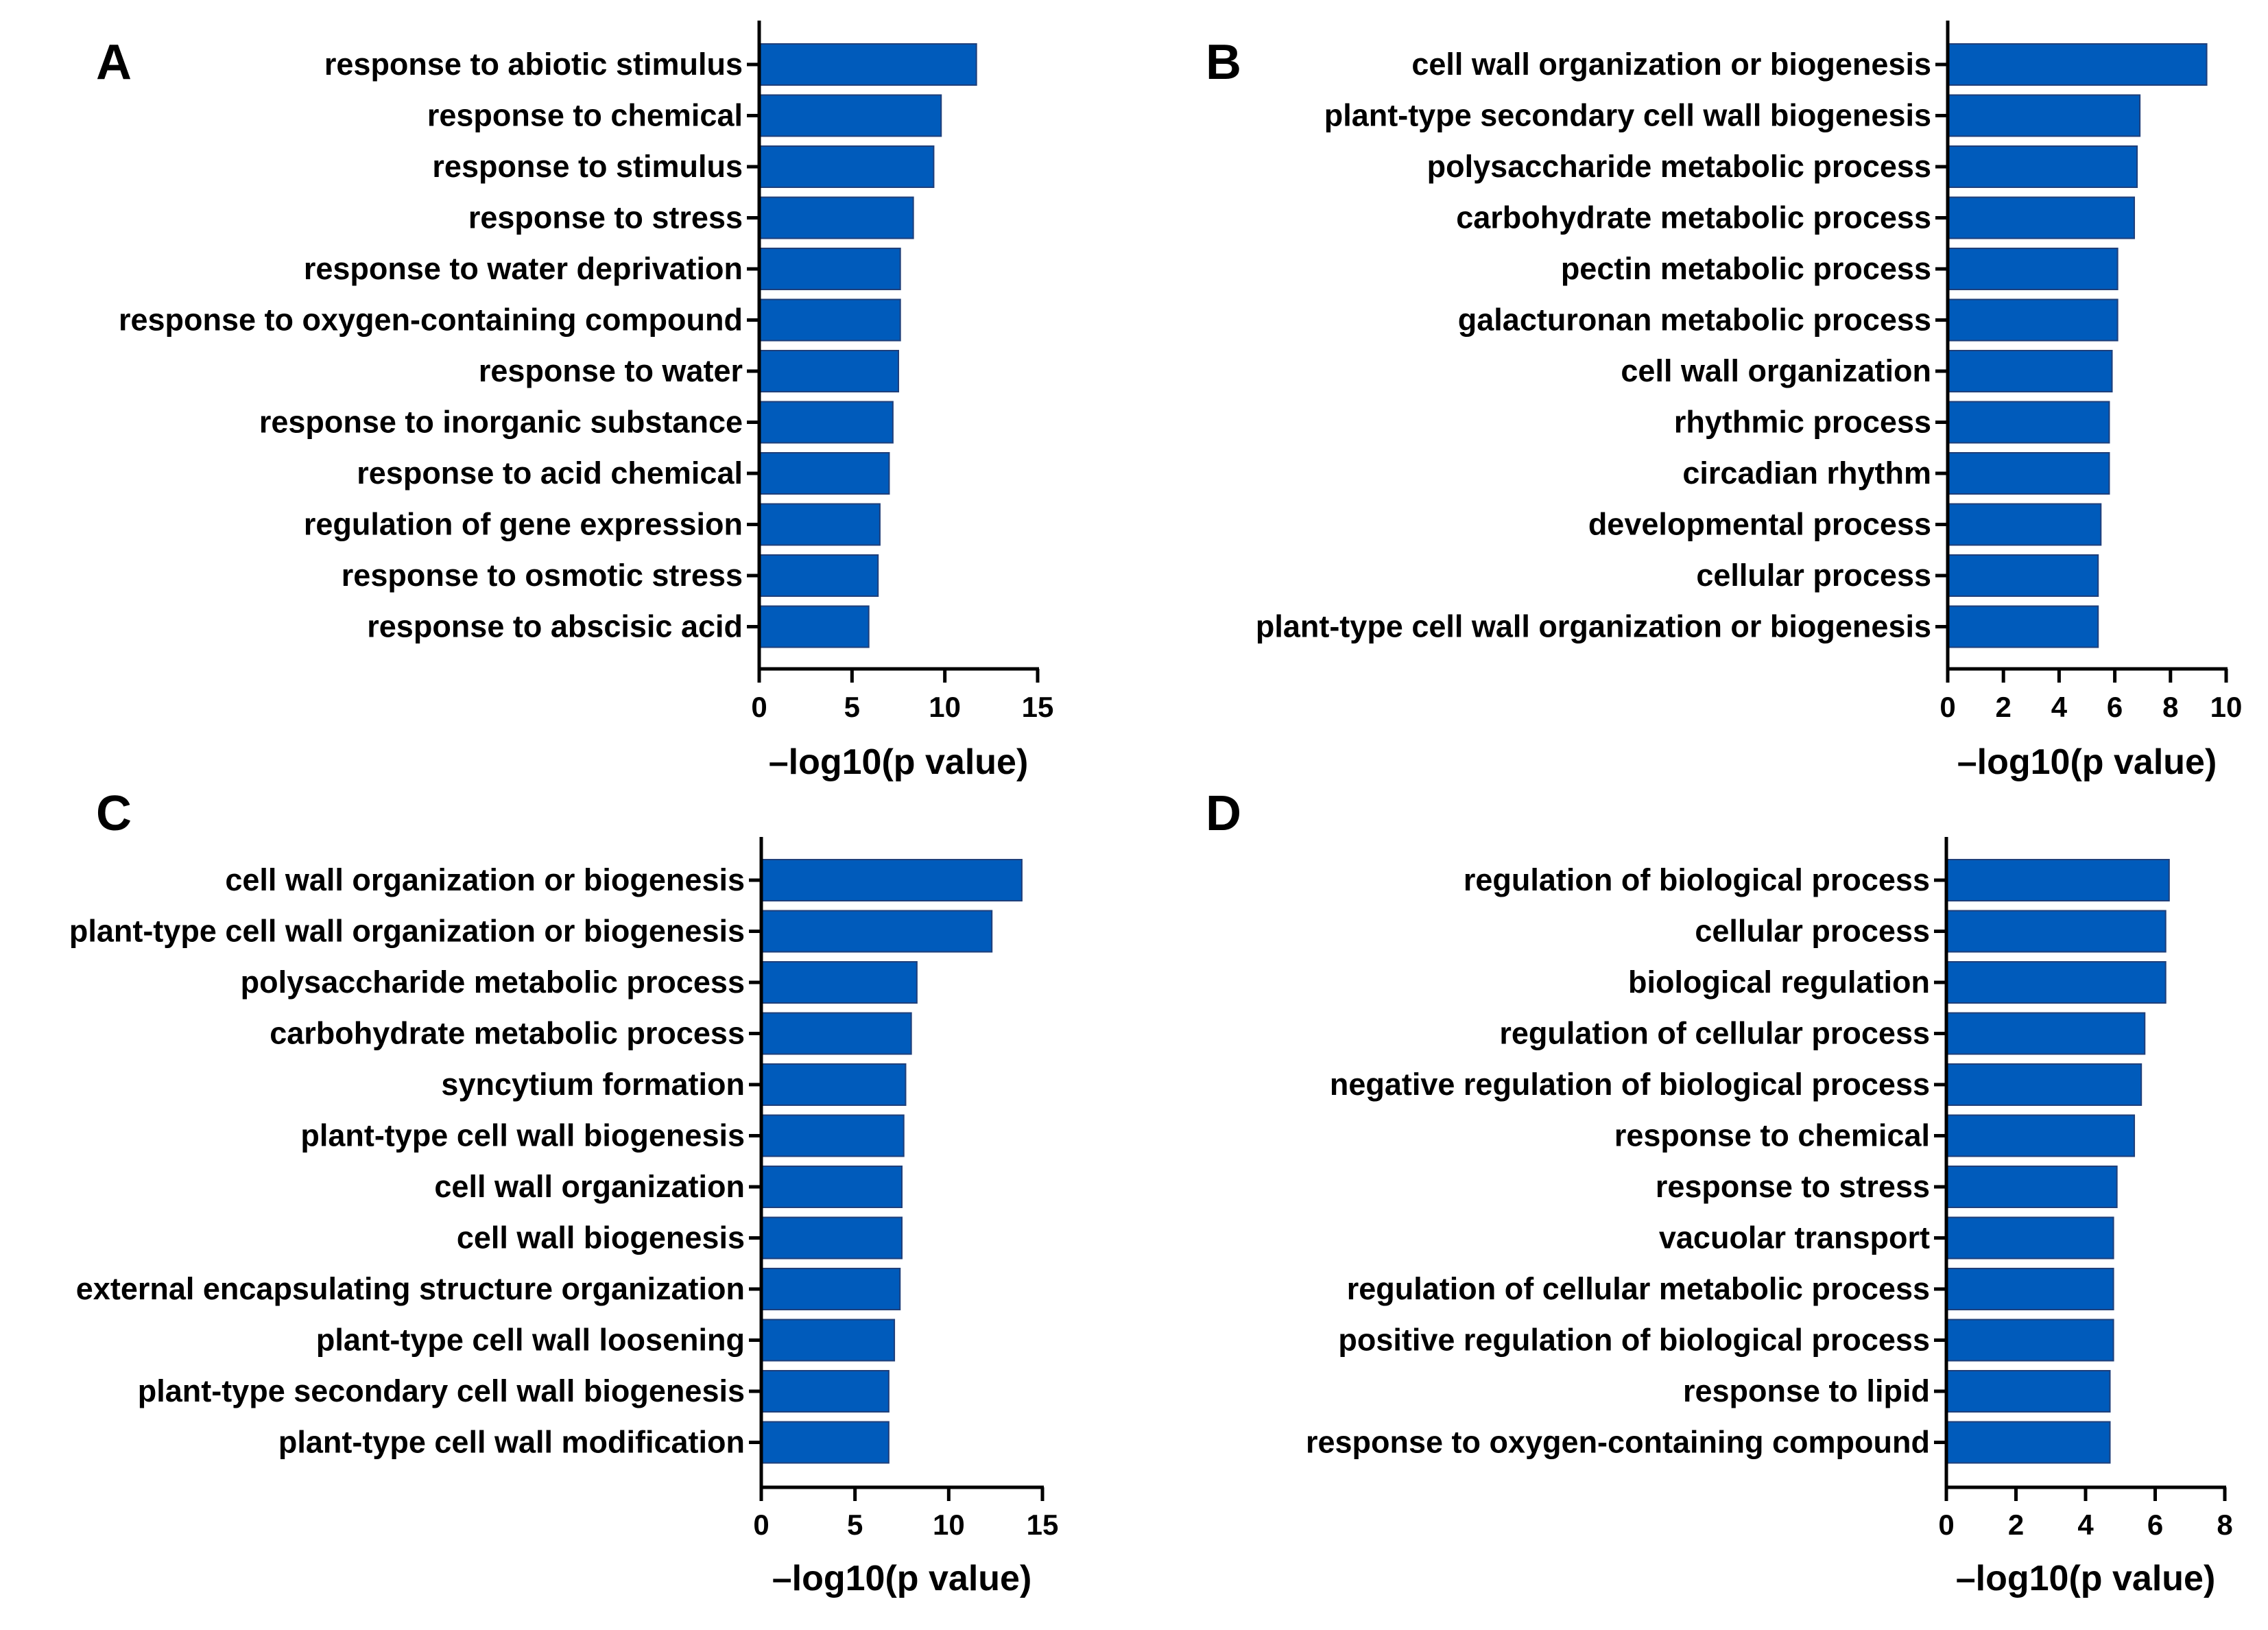 This screenshot has width=2268, height=1630. I want to click on category-label: biological regulation, so click(1779, 982).